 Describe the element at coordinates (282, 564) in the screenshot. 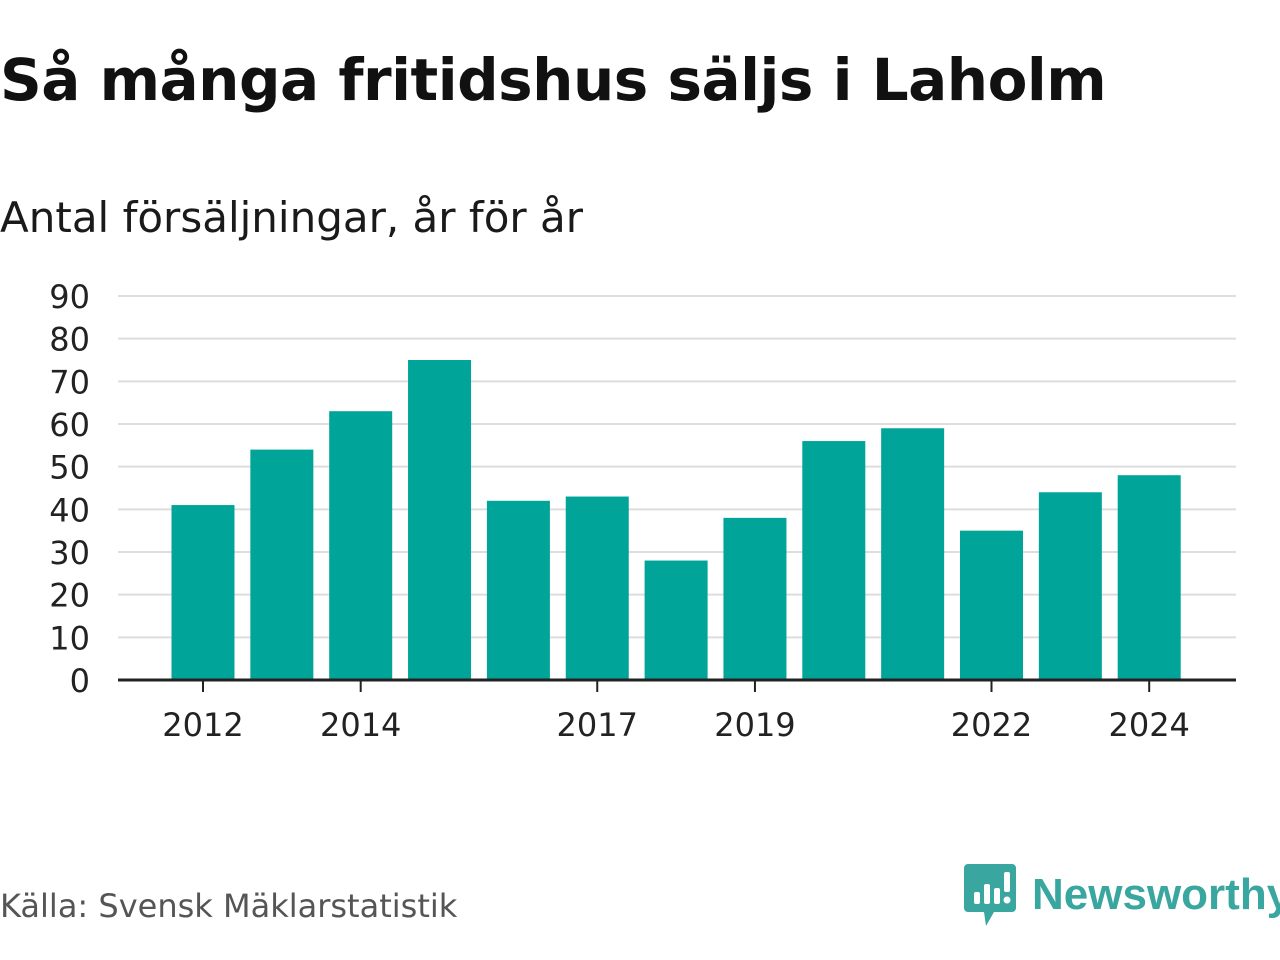

I see `bar-2013` at that location.